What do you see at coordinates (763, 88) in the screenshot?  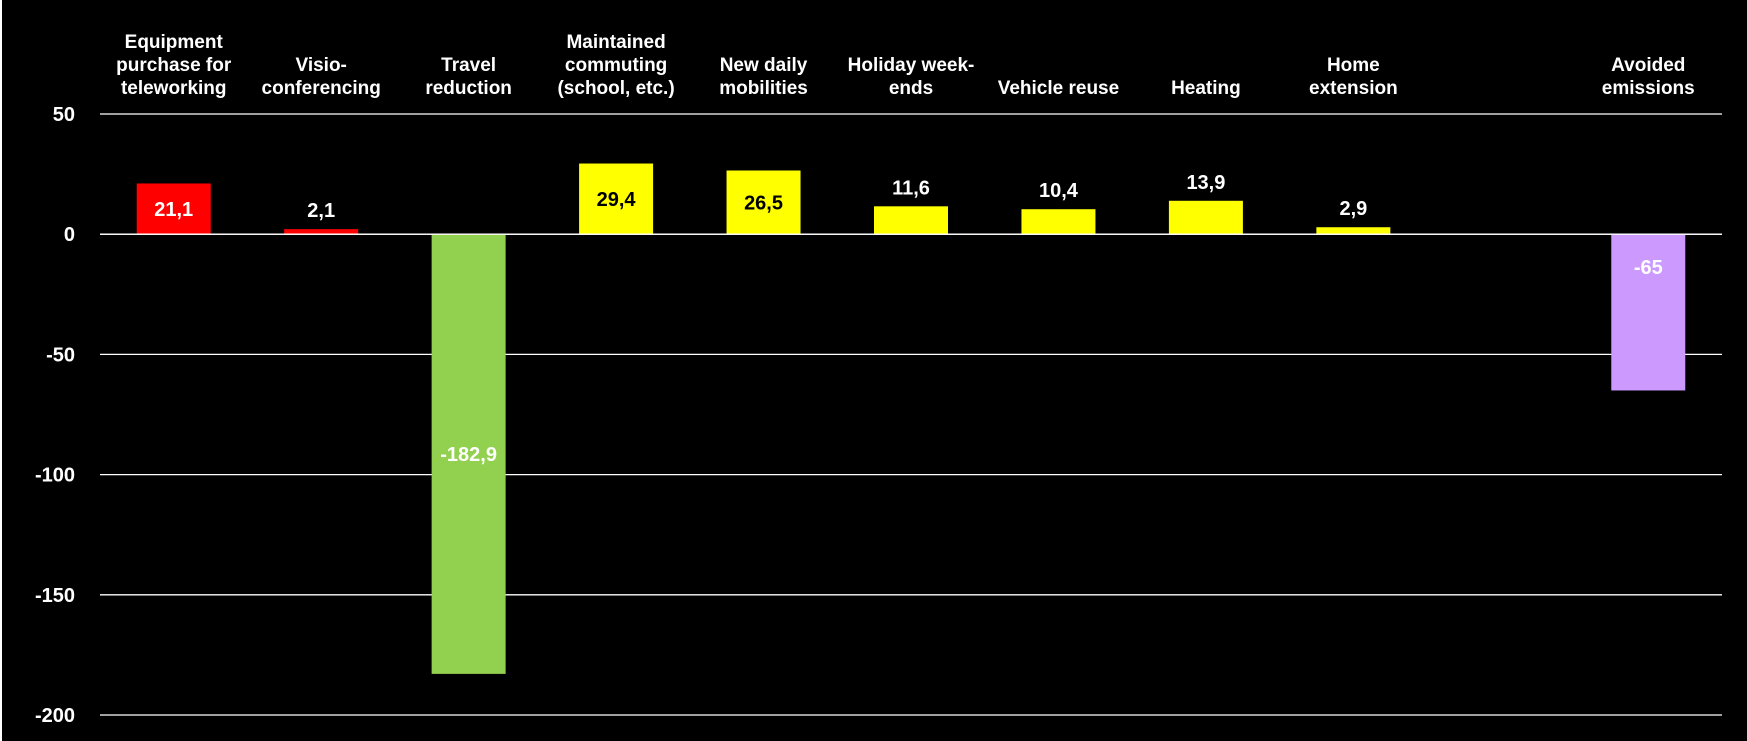 I see `x-category-label-line: mobilities` at bounding box center [763, 88].